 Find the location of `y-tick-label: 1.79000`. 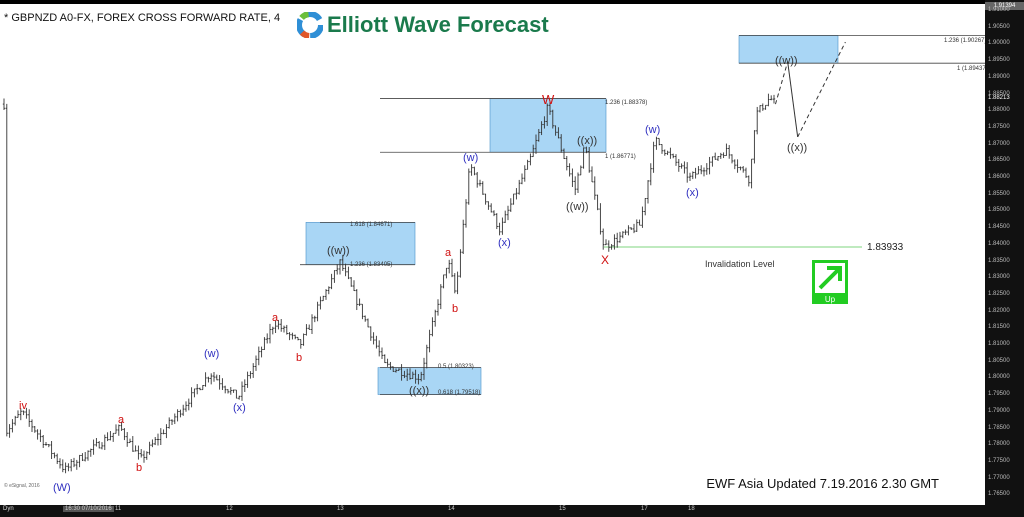

y-tick-label: 1.79000 is located at coordinates (999, 410).